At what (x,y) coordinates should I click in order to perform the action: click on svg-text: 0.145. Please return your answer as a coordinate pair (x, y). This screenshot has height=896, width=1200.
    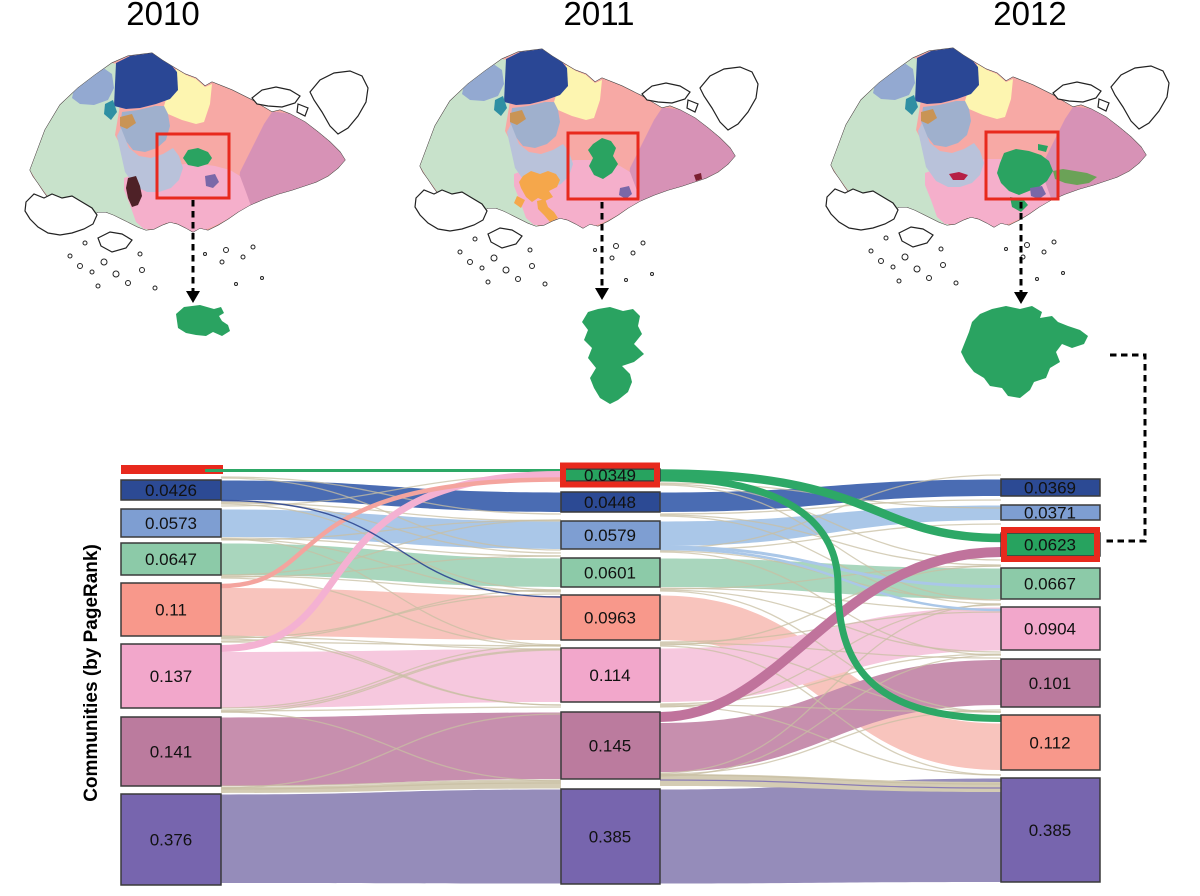
    Looking at the image, I should click on (610, 746).